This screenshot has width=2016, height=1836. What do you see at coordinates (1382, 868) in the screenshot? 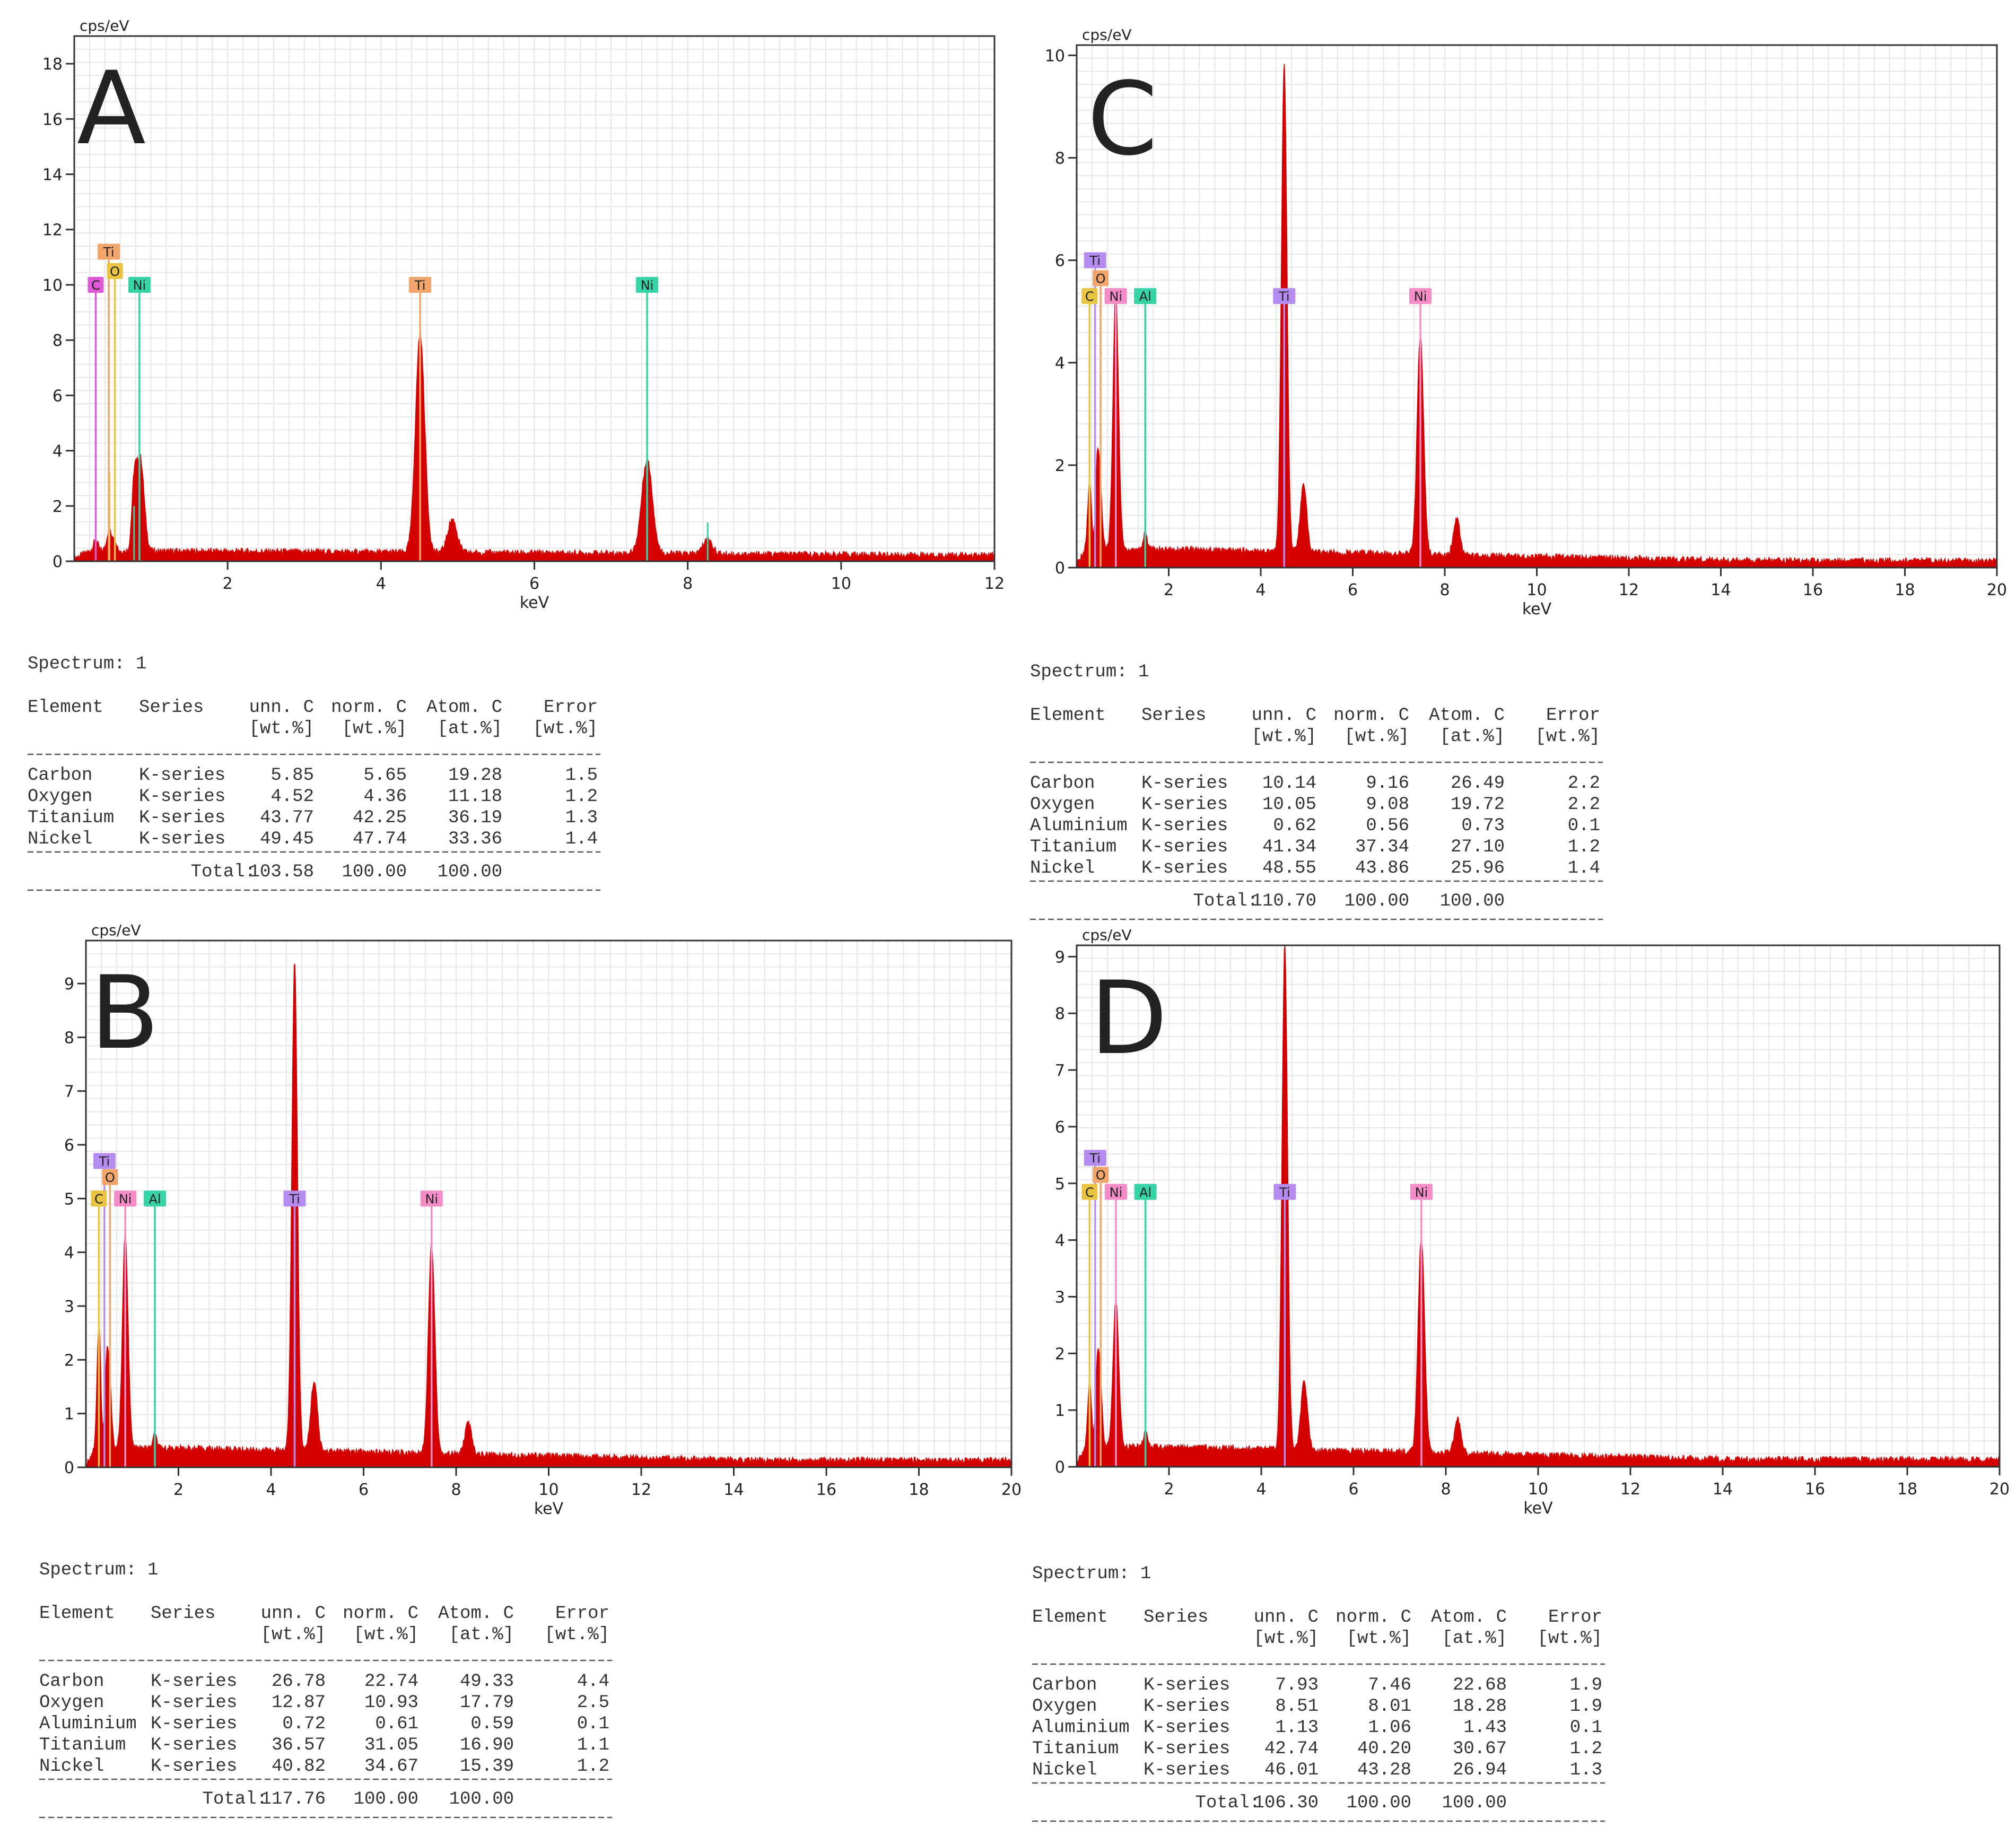
I see `table-cell: 43.86` at bounding box center [1382, 868].